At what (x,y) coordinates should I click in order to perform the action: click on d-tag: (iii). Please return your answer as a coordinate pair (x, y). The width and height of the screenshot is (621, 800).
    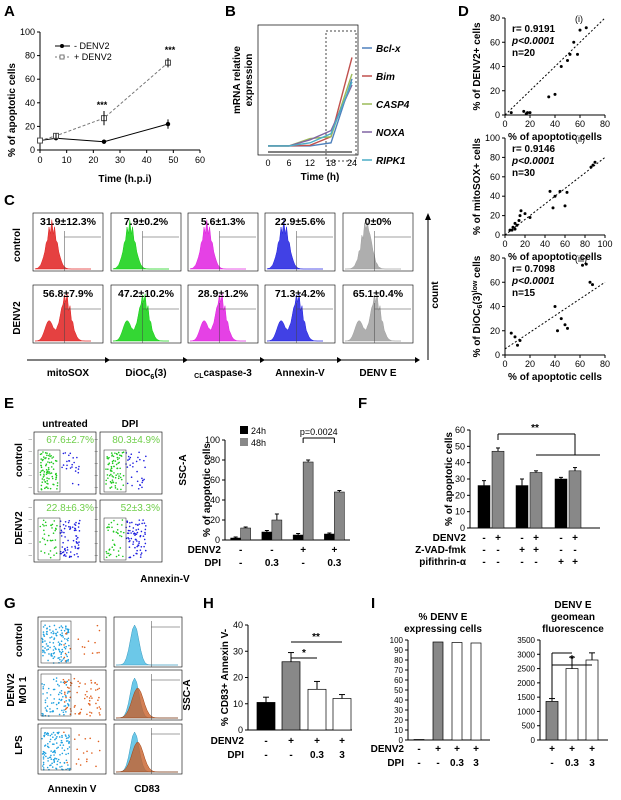
    Looking at the image, I should click on (581, 259).